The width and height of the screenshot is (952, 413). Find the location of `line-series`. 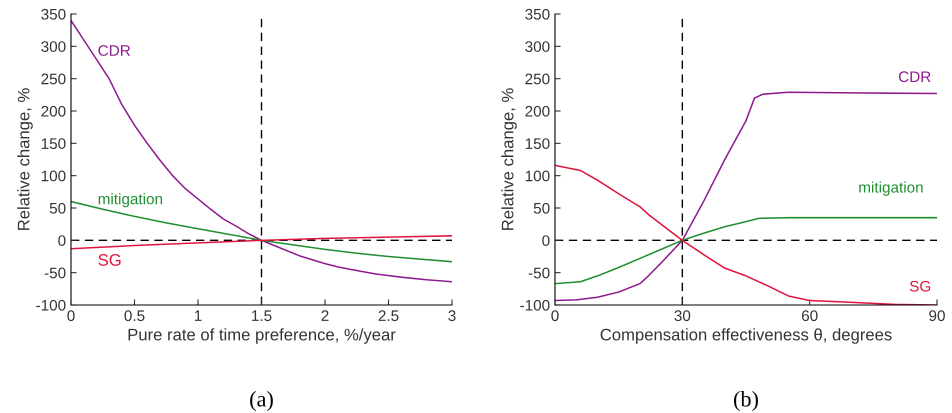

line-series is located at coordinates (261, 242).